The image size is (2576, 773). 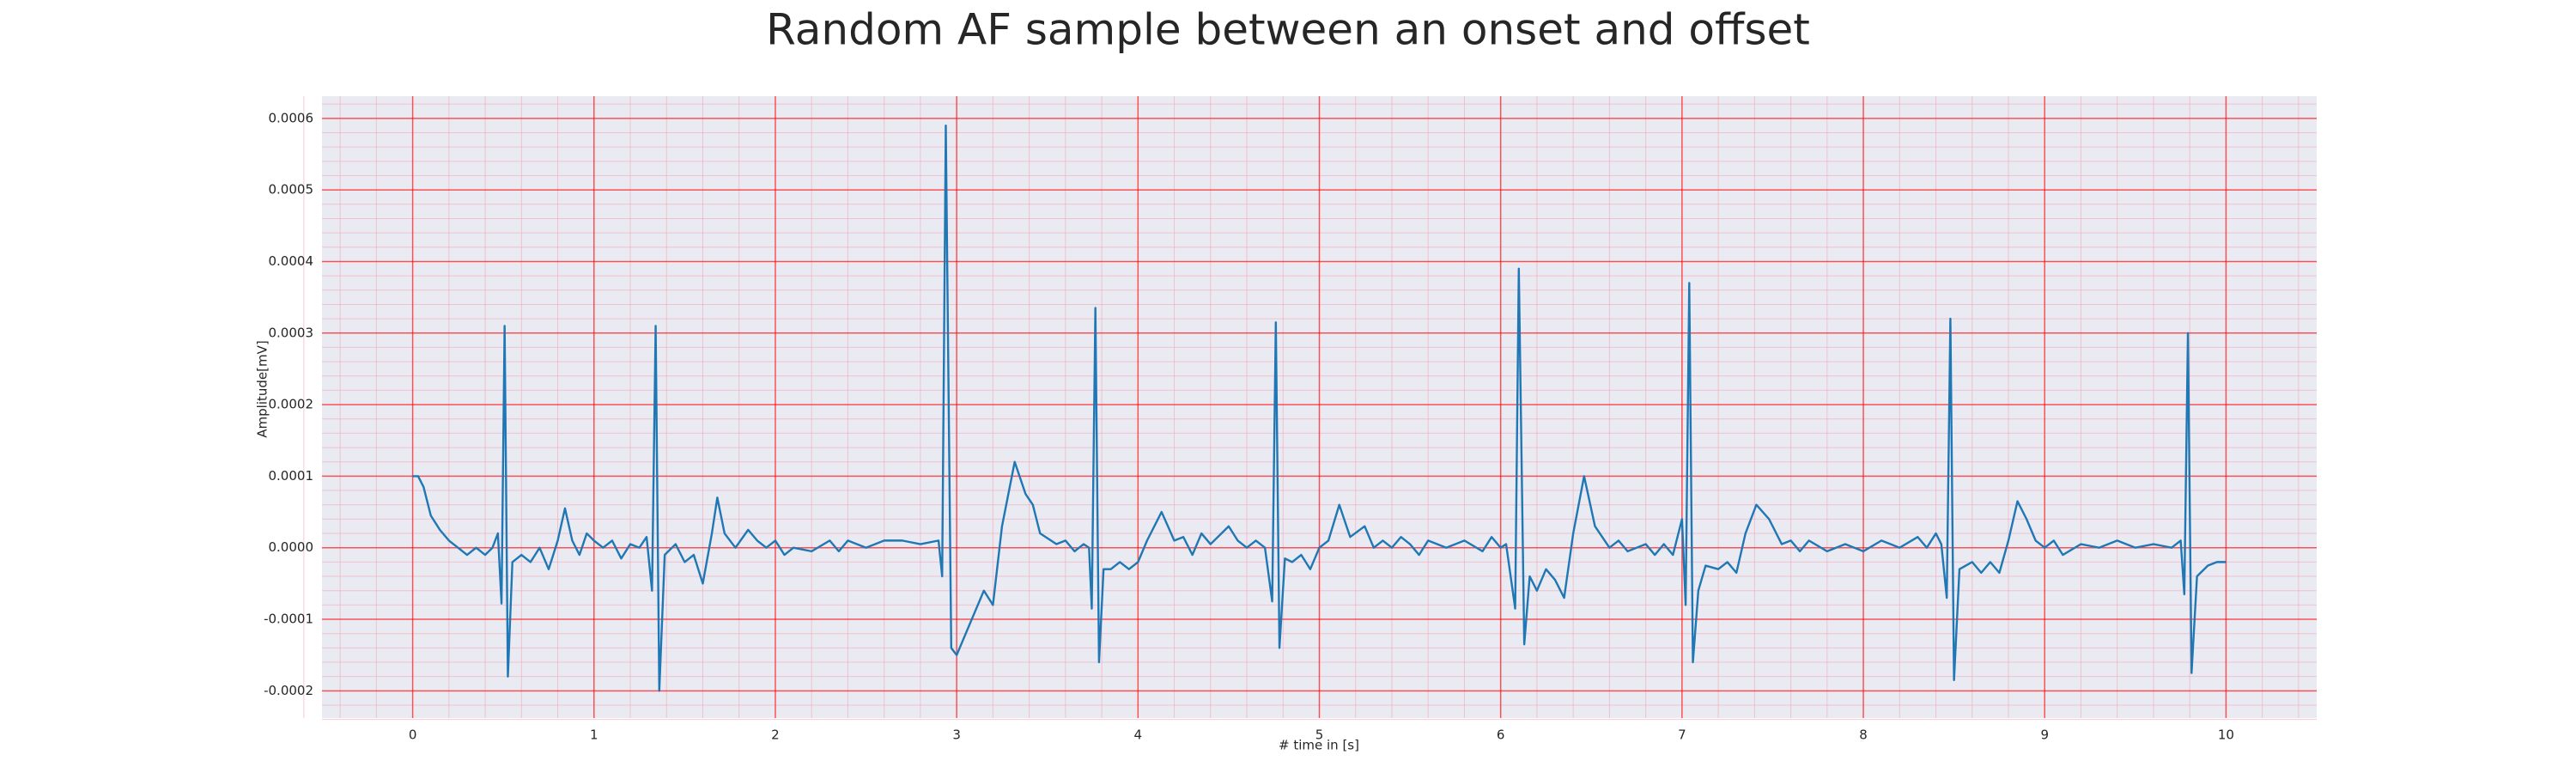 What do you see at coordinates (262, 388) in the screenshot?
I see `y-axis-label: Amplitude[mV]` at bounding box center [262, 388].